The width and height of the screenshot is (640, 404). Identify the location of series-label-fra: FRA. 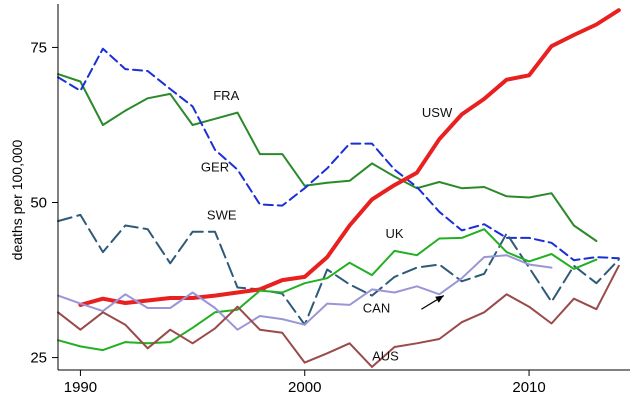
(226, 95).